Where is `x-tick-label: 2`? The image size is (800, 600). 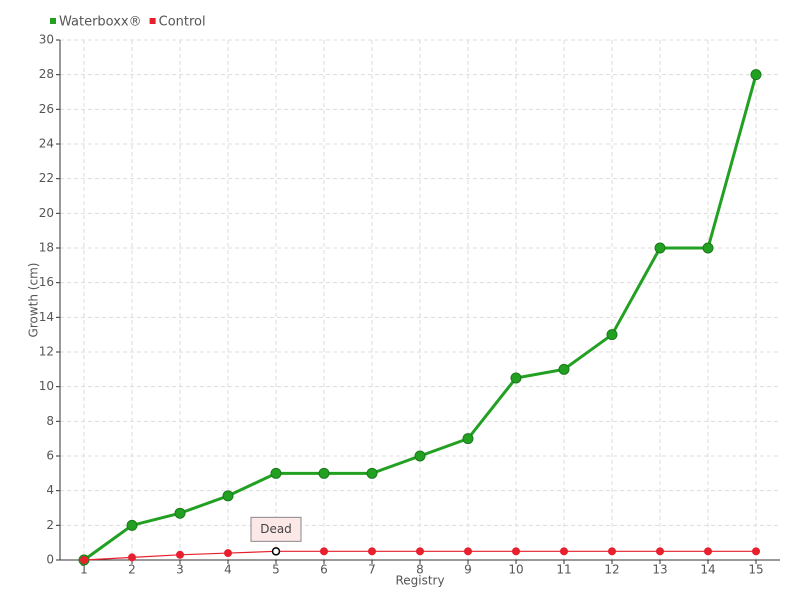 x-tick-label: 2 is located at coordinates (132, 570).